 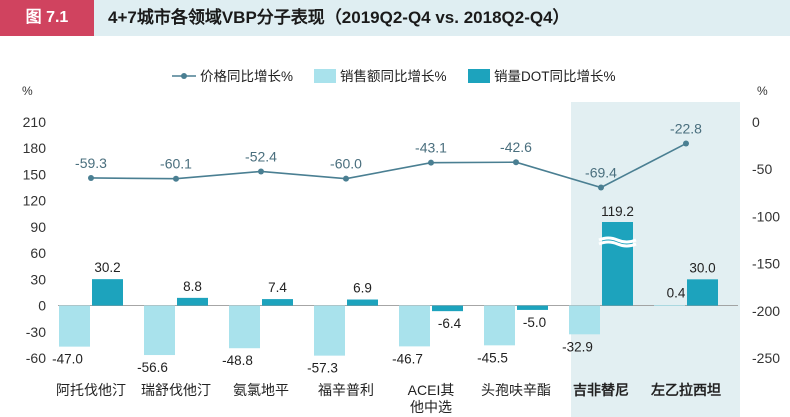 I want to click on right-tick-label: -150, so click(x=766, y=264).